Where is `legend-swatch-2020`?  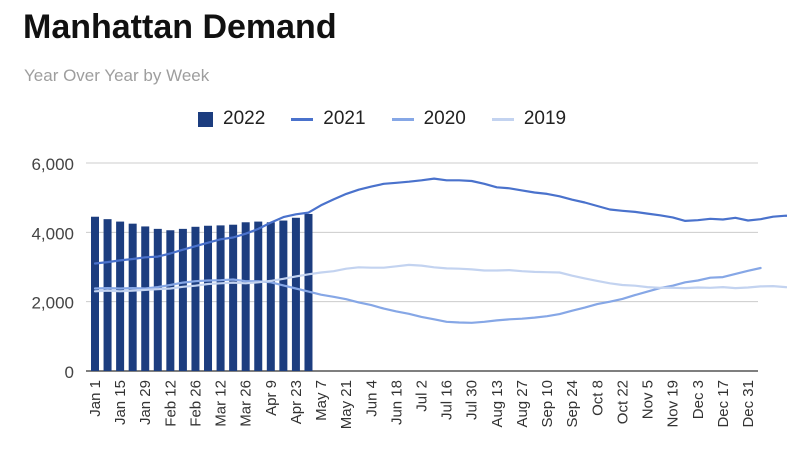
legend-swatch-2020 is located at coordinates (402, 119).